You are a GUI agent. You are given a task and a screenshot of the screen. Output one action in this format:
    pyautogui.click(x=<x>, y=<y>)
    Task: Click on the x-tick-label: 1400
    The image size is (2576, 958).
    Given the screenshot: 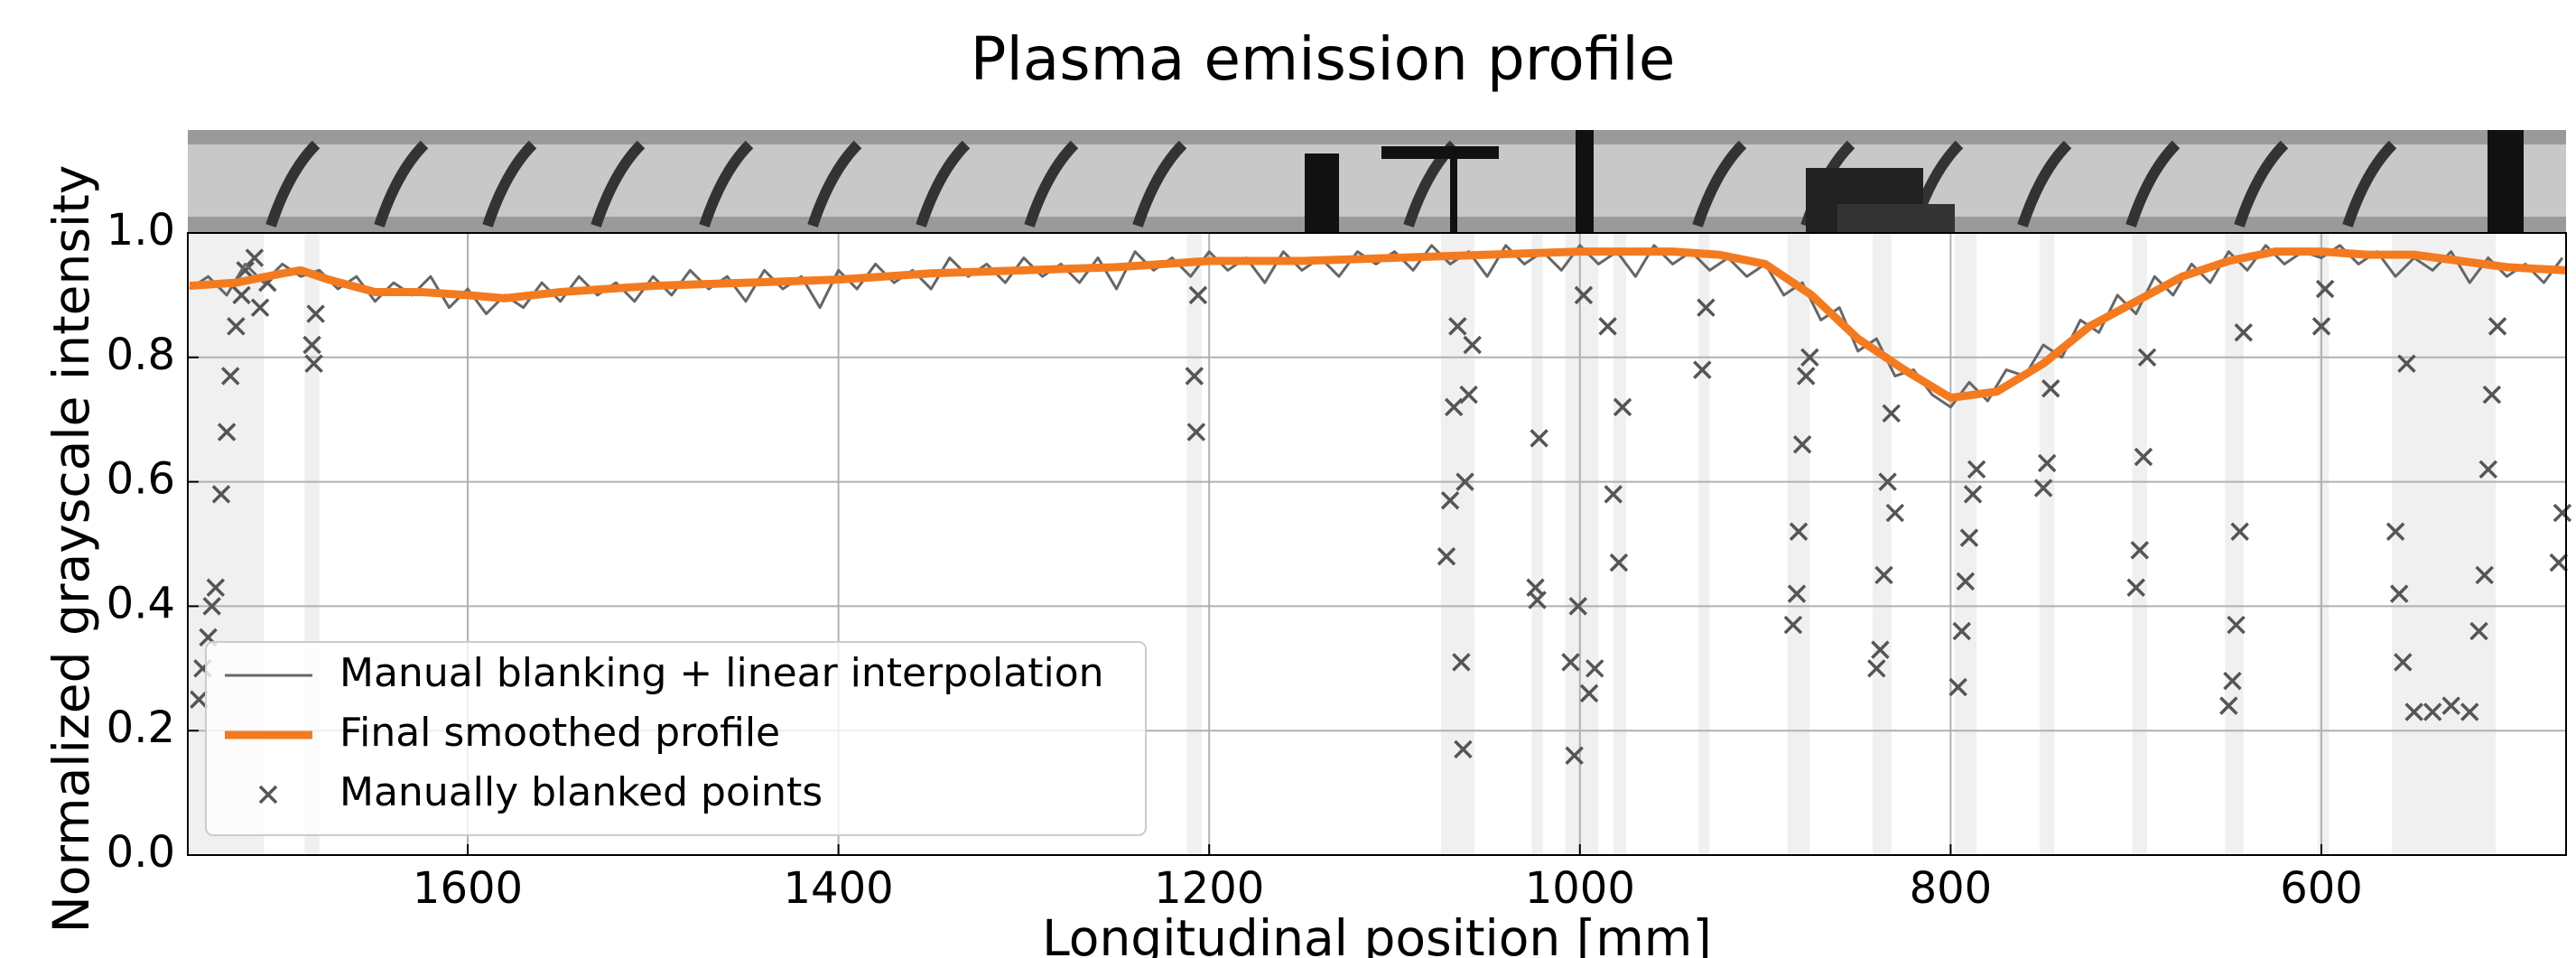 What is the action you would take?
    pyautogui.click(x=839, y=888)
    